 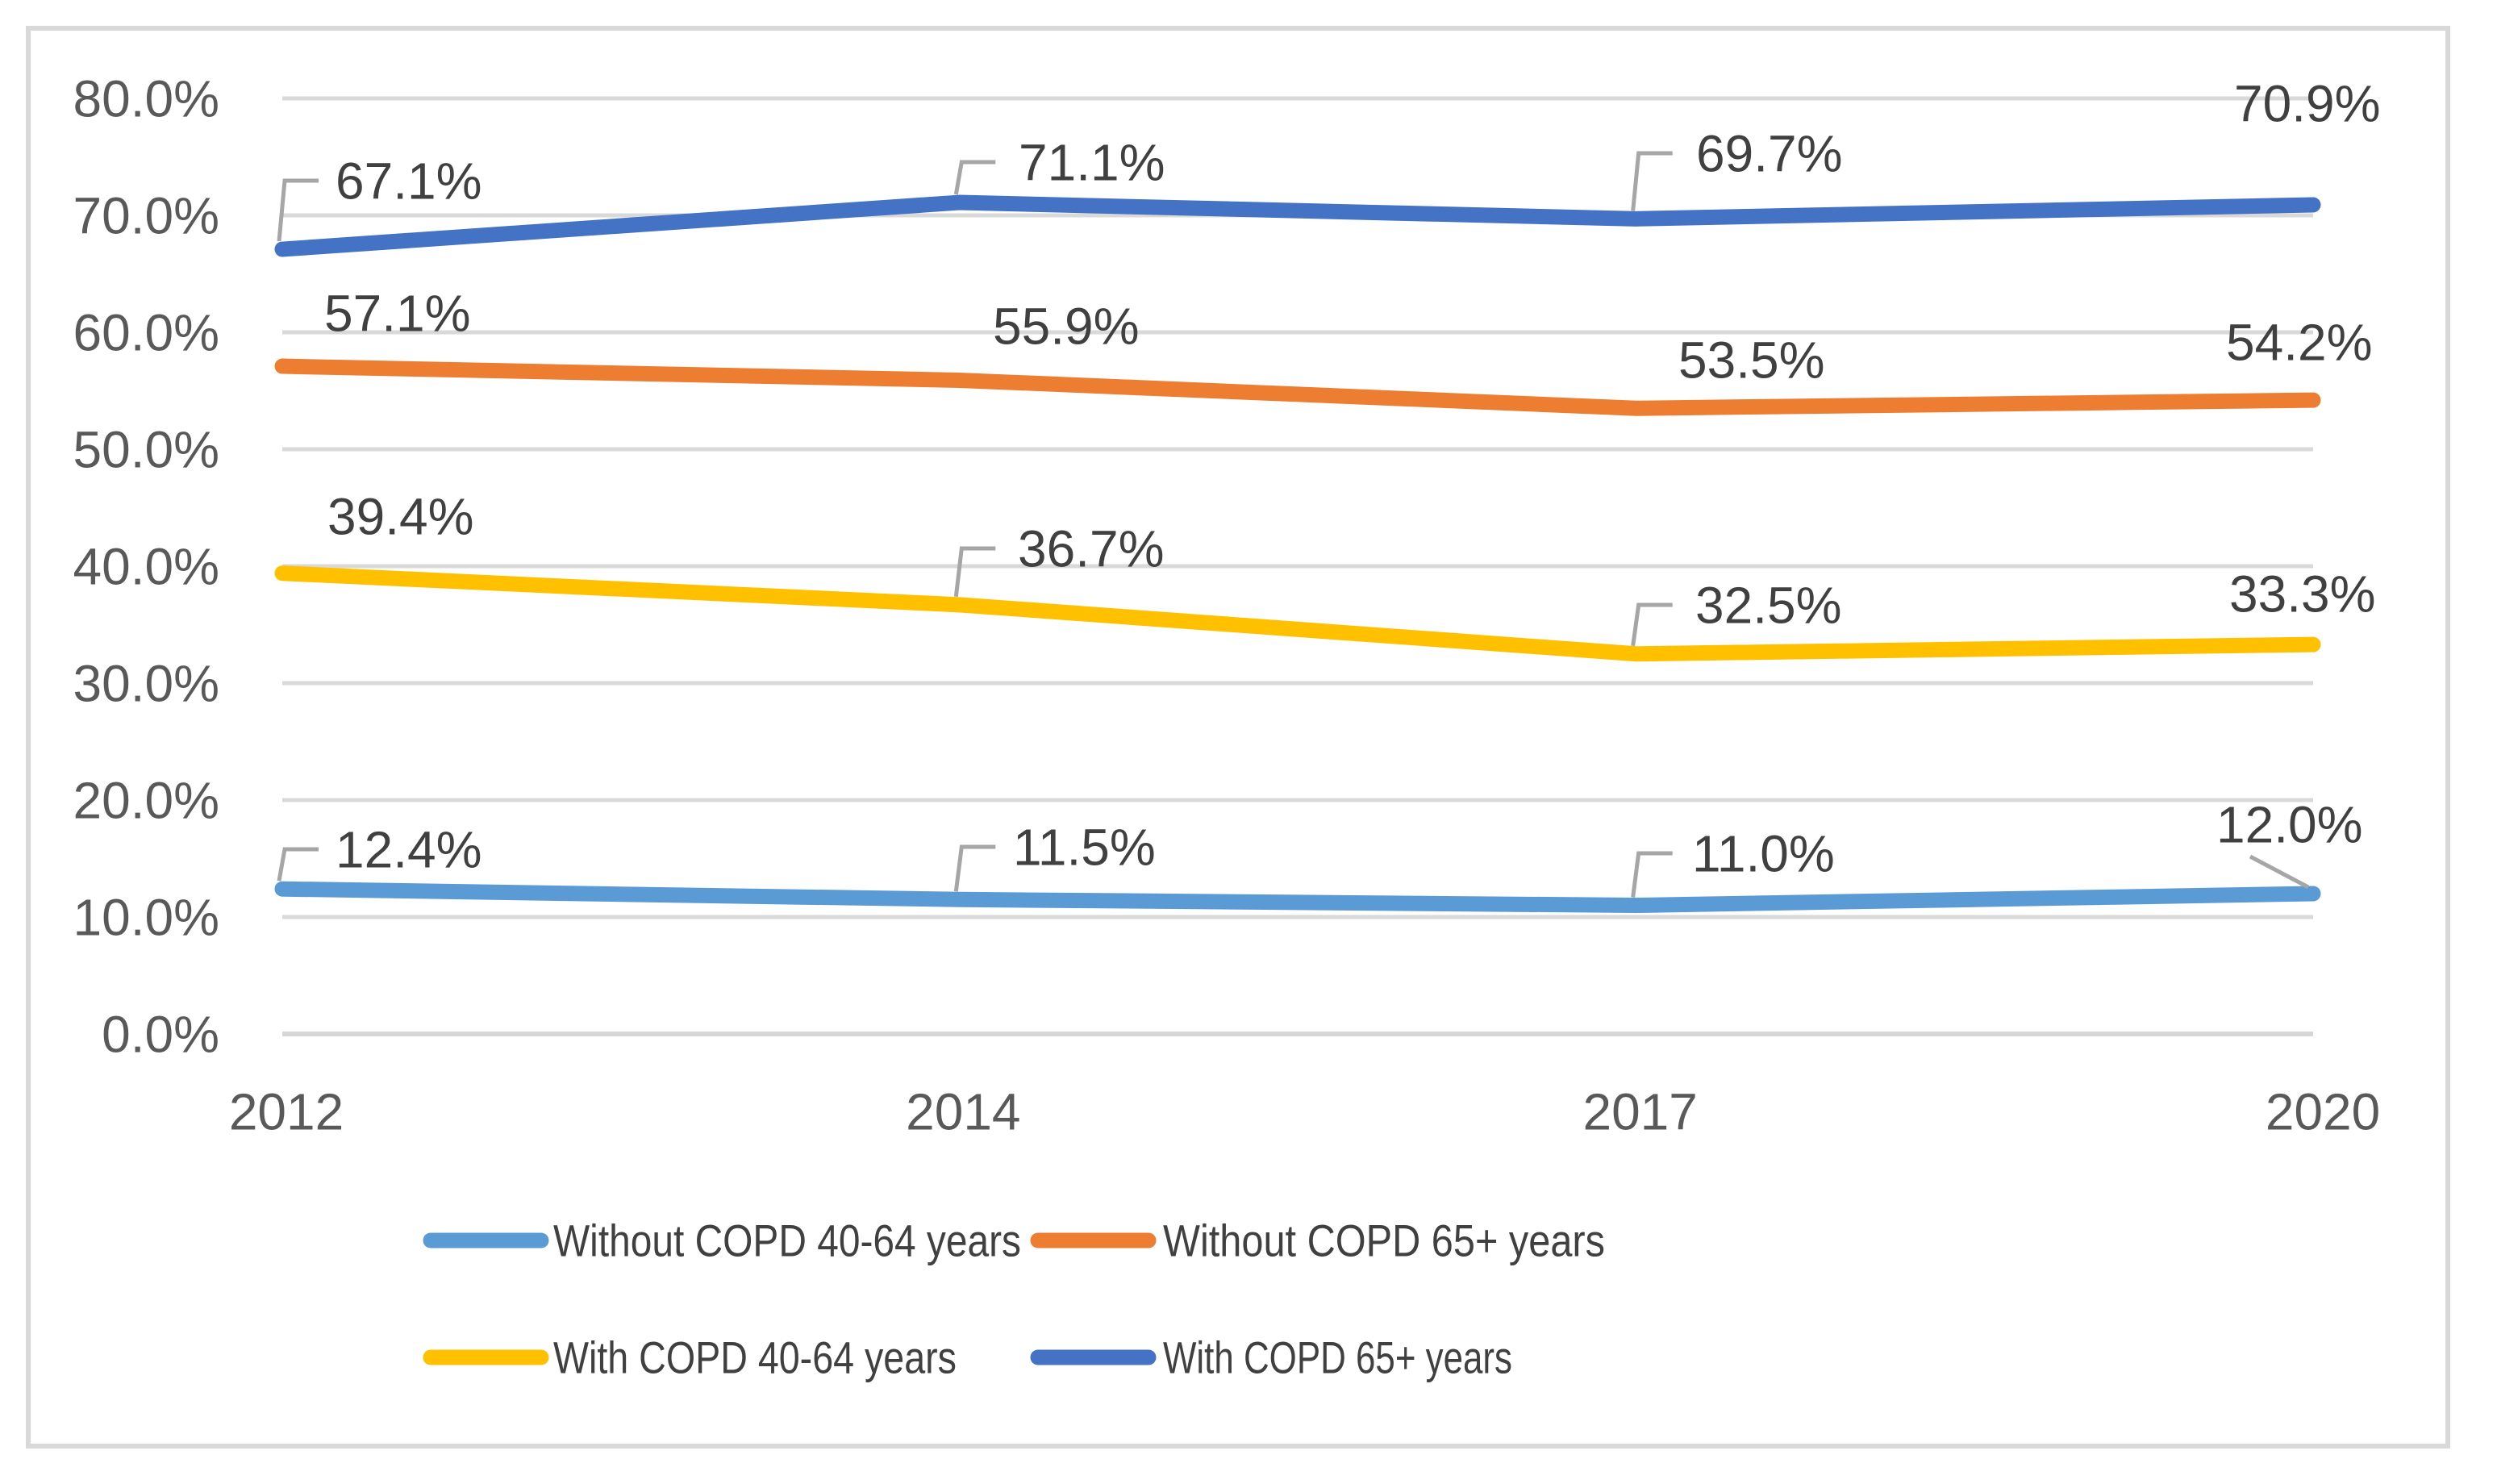 I want to click on data-label-without-copd-40-64-years: 12.0%, so click(x=2289, y=824).